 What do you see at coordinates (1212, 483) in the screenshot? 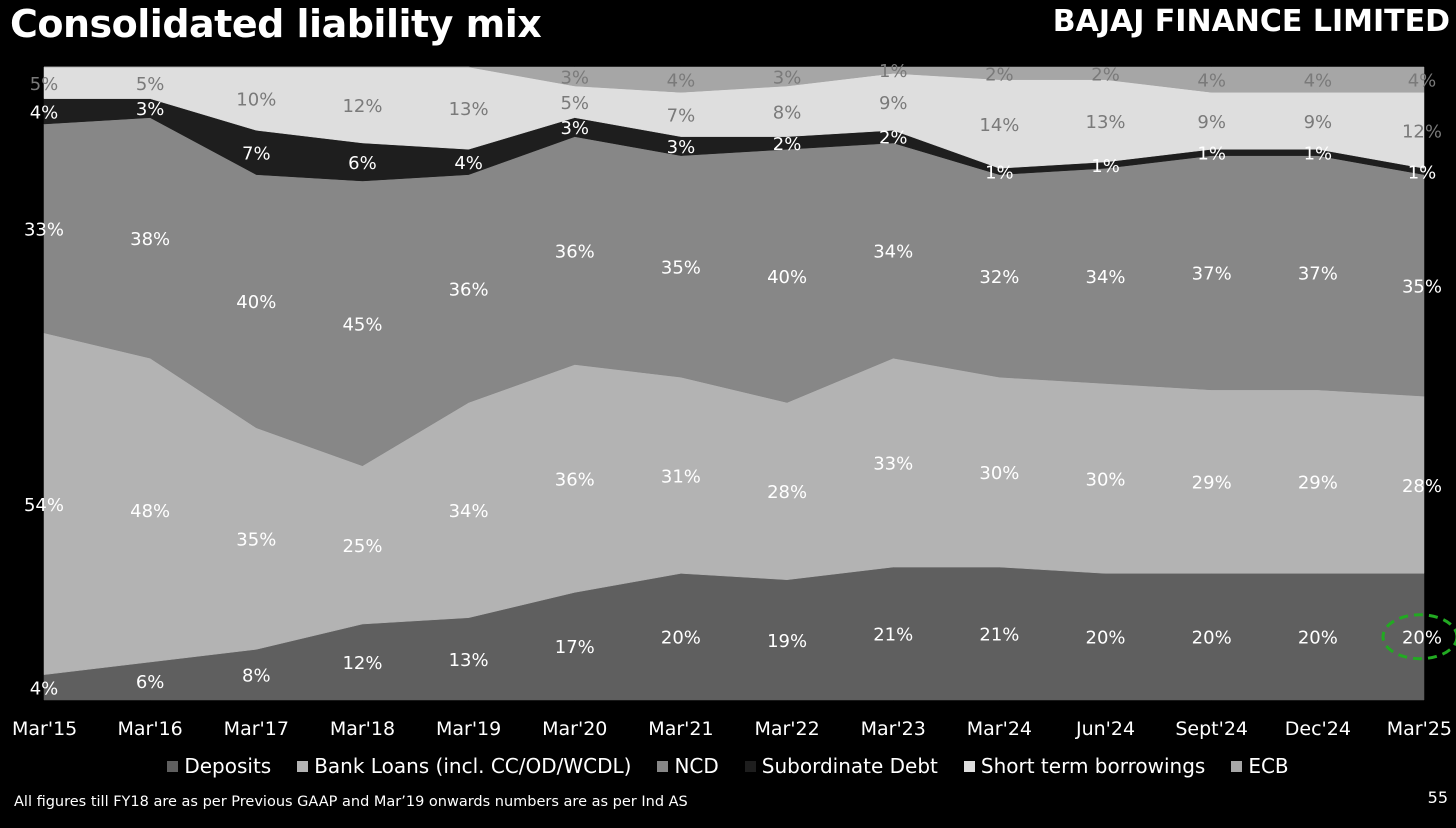
I see `data-label-bank-loans-incl-cc-od-wcdl-11: 29%` at bounding box center [1212, 483].